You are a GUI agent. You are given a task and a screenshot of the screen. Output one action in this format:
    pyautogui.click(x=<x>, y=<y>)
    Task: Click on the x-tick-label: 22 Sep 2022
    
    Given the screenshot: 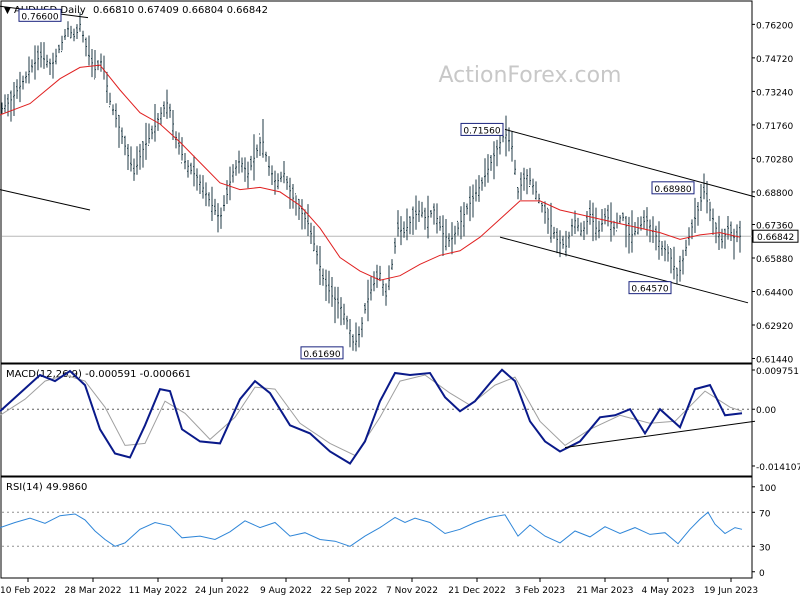 What is the action you would take?
    pyautogui.click(x=348, y=591)
    